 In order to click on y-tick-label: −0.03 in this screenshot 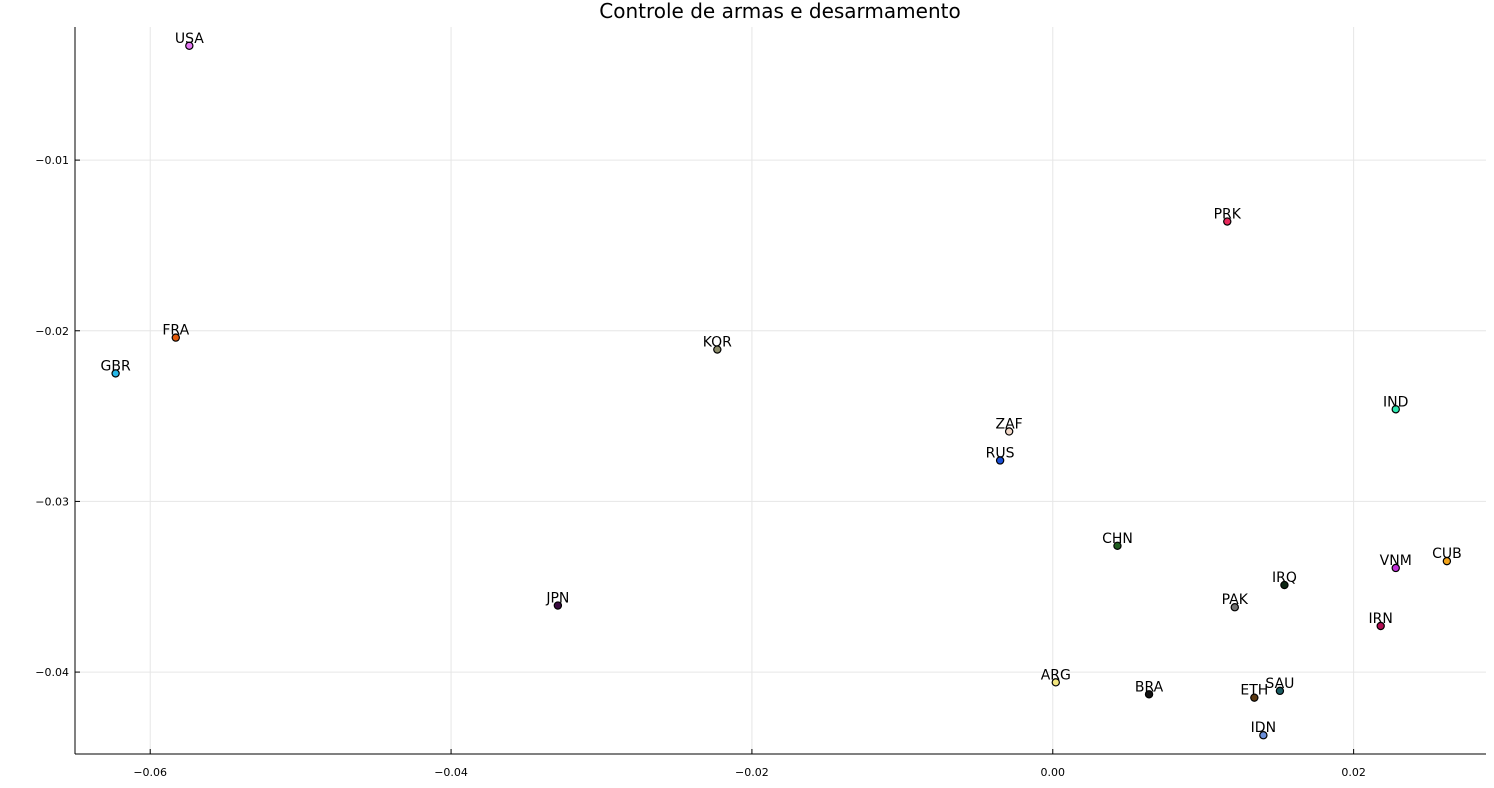, I will do `click(52, 501)`.